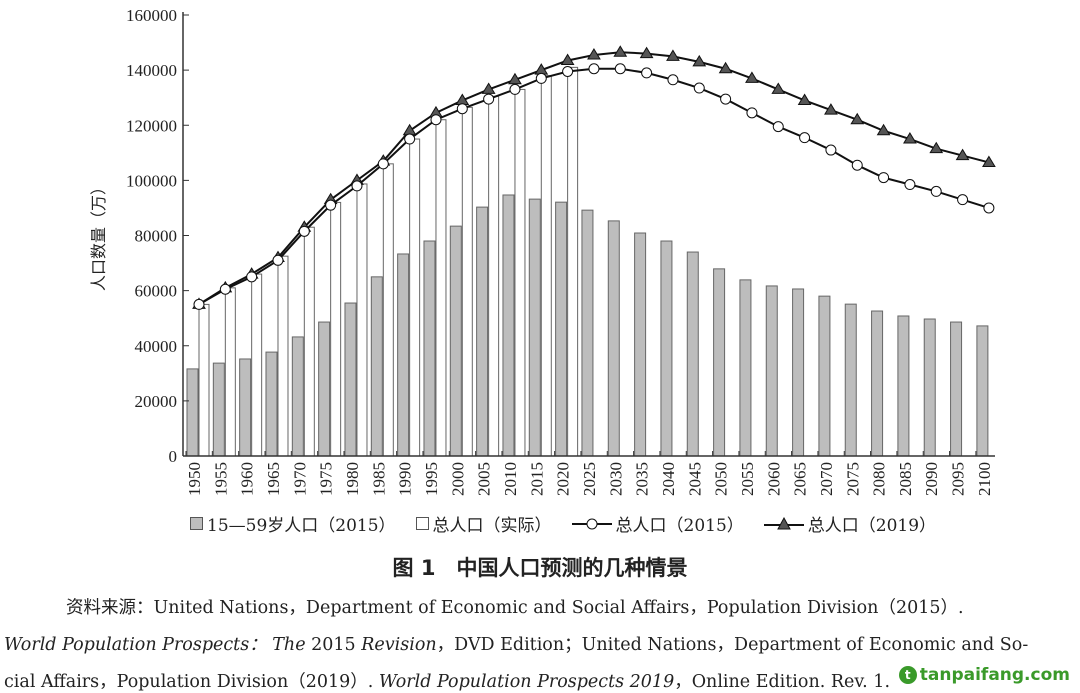 The image size is (1080, 693). What do you see at coordinates (852, 479) in the screenshot?
I see `x-tick-label: 2075` at bounding box center [852, 479].